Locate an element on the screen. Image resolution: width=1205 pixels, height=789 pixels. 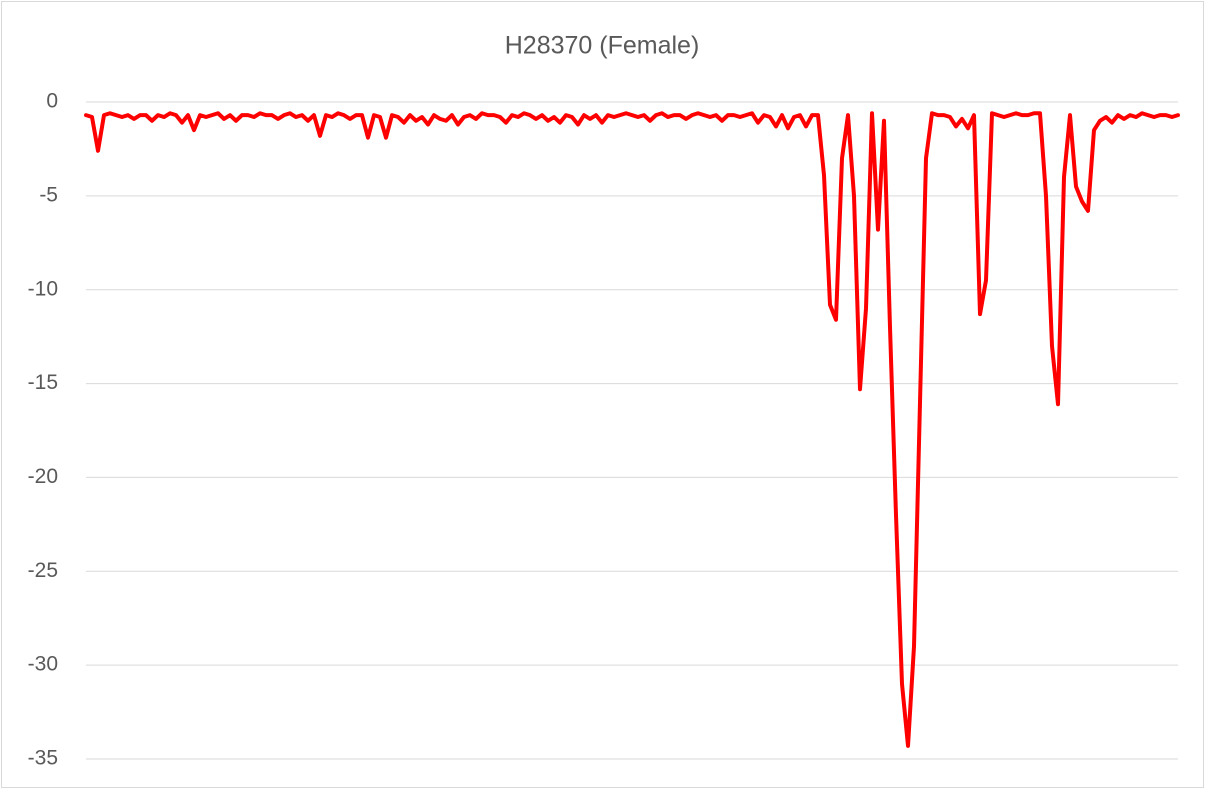
y-tick-label: -15 is located at coordinates (43, 382).